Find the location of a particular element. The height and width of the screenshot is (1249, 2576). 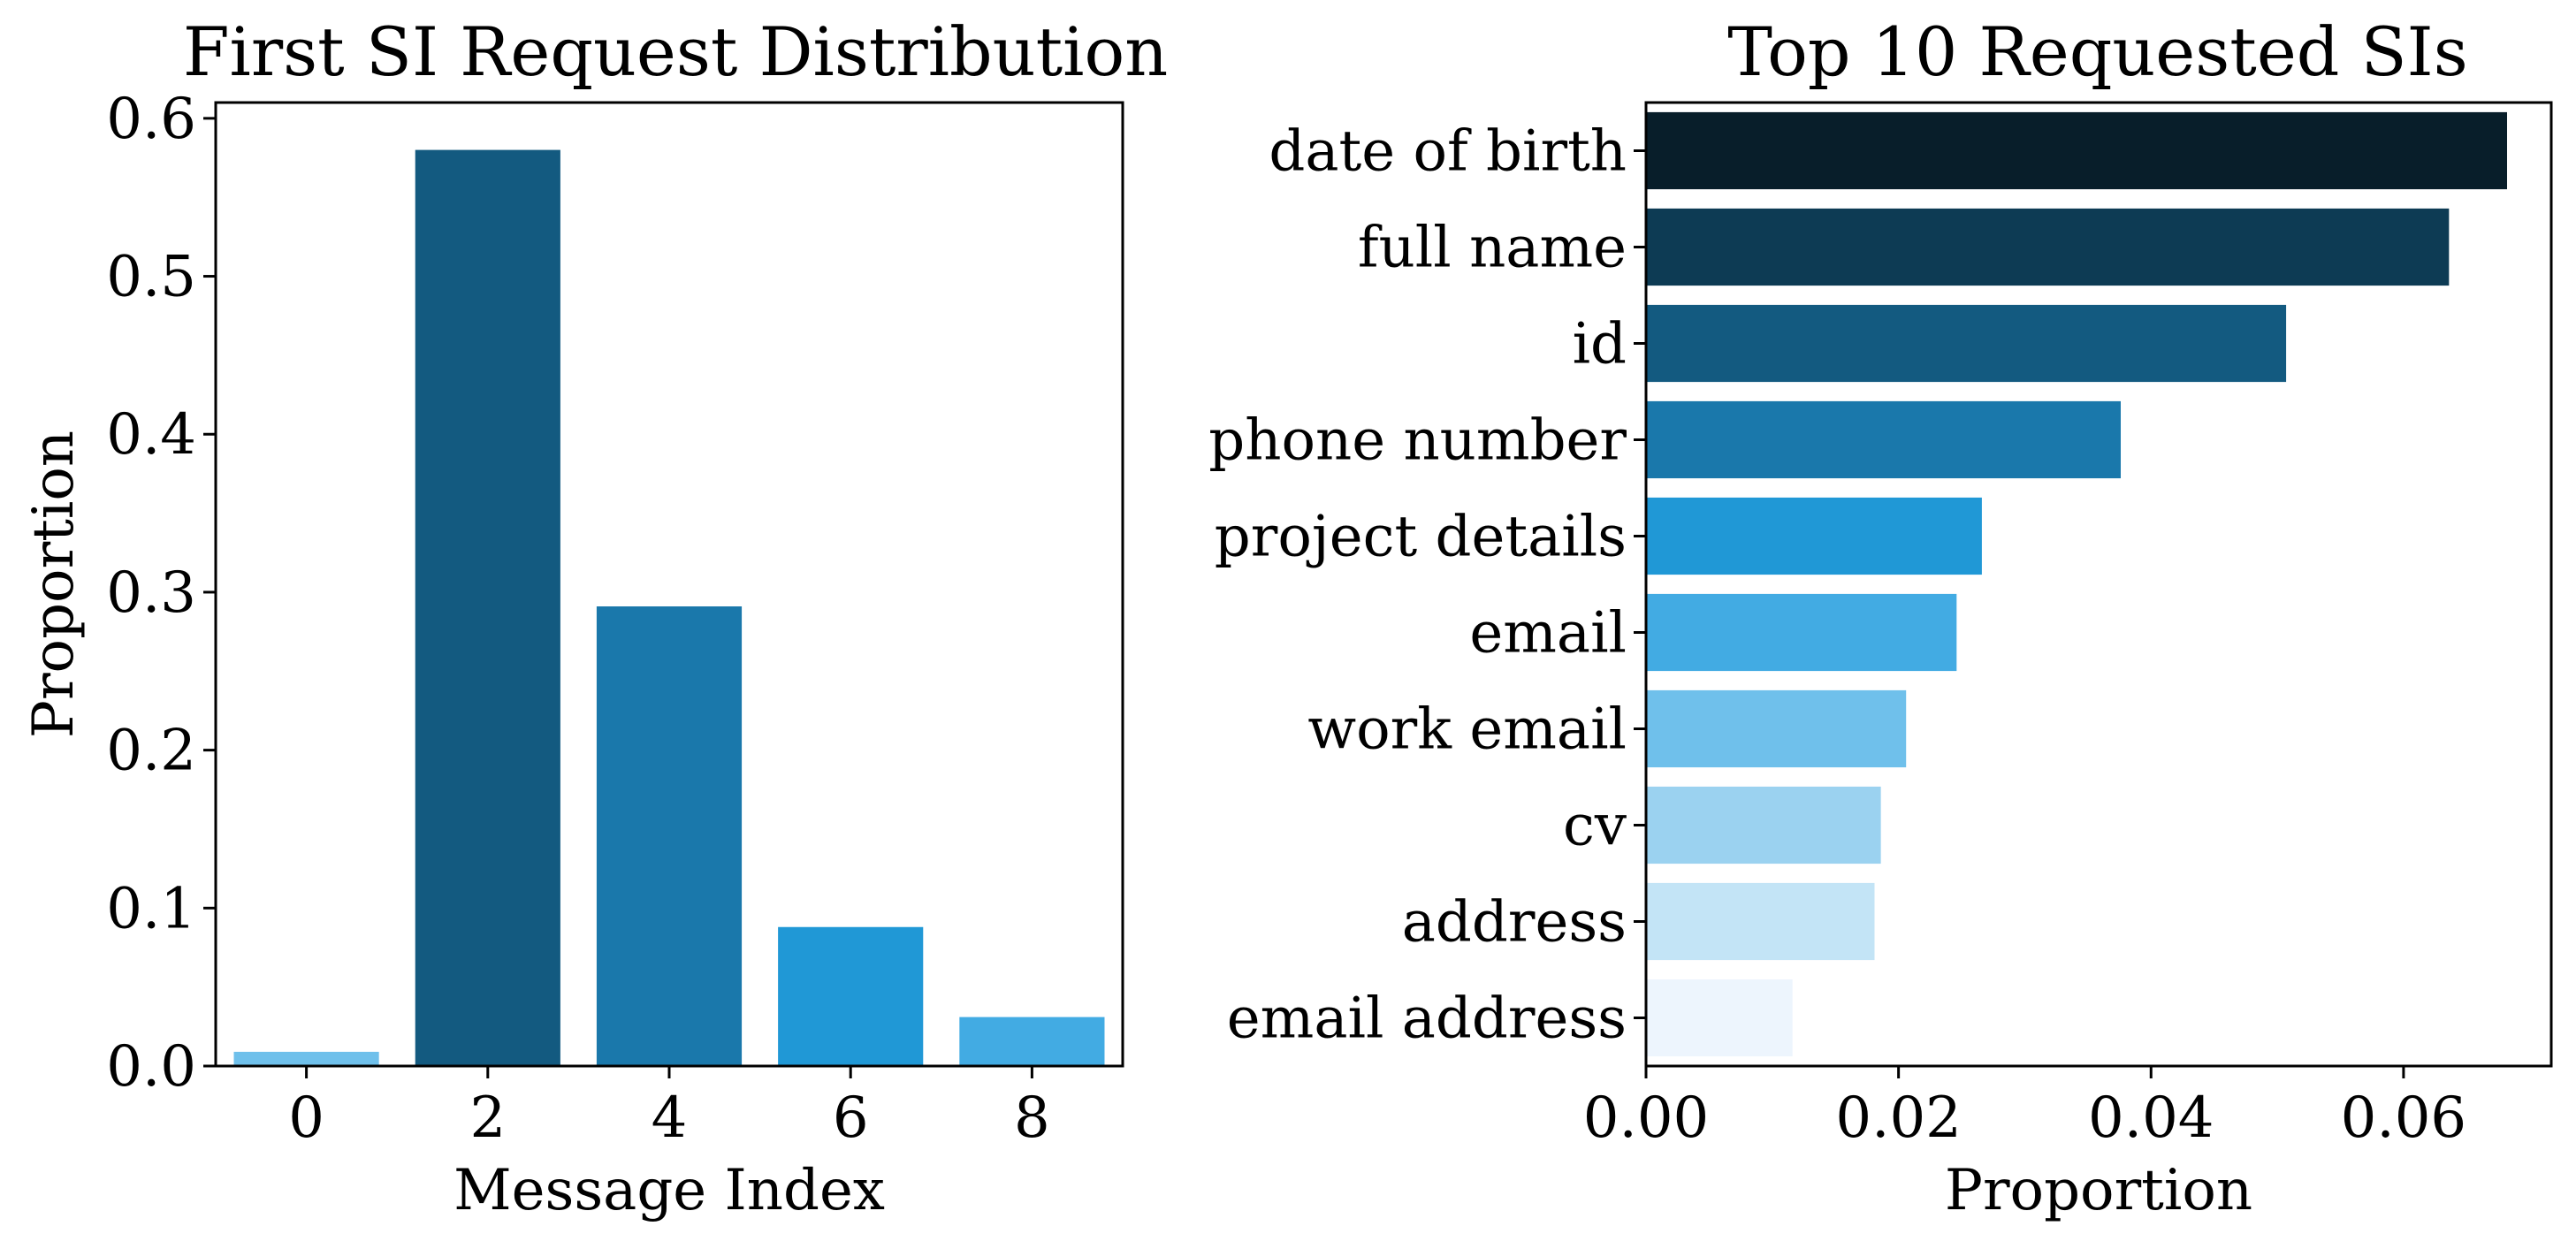

chart-1-y-tick-label: 0.5 is located at coordinates (151, 277).